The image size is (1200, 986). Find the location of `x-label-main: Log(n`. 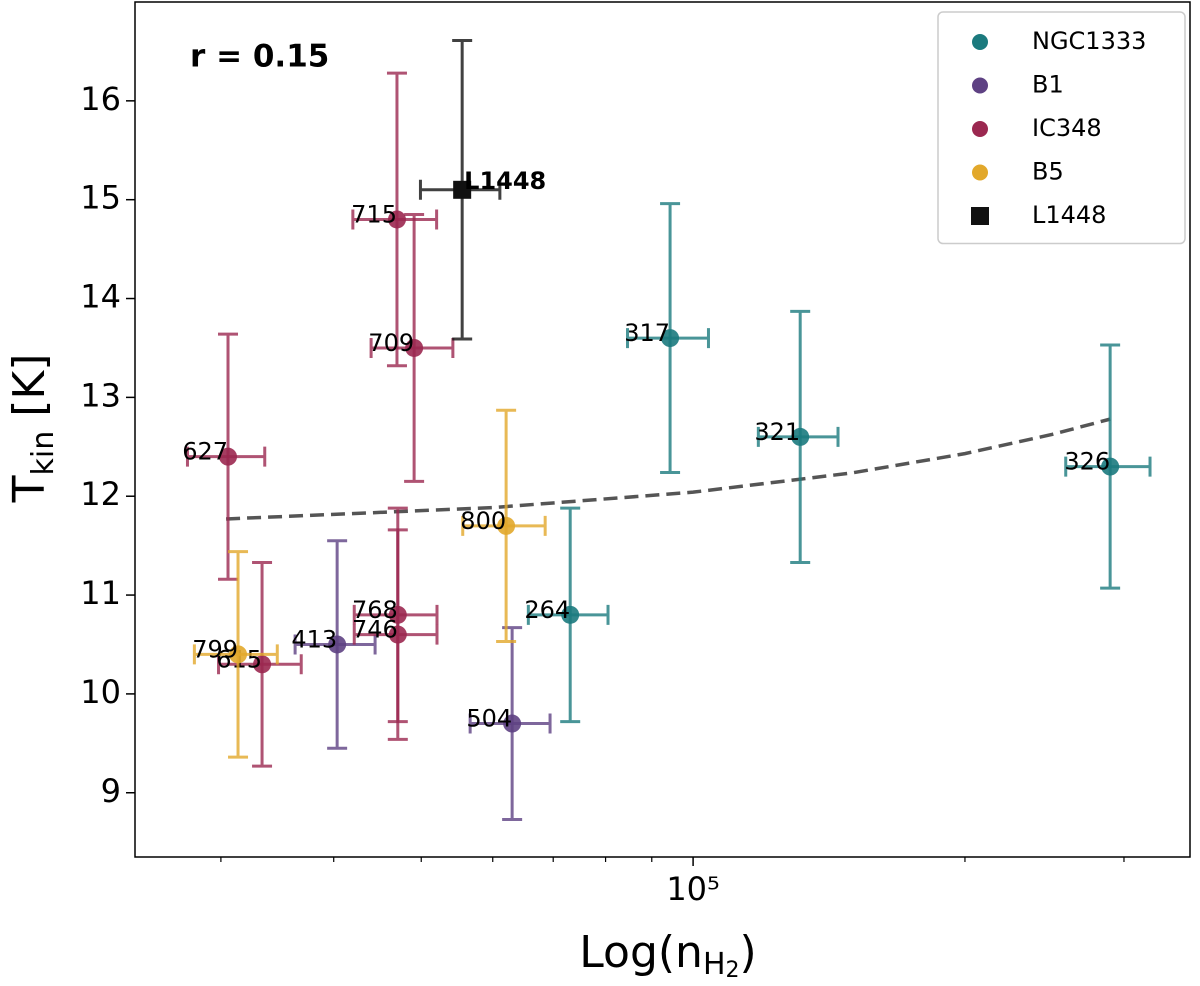

x-label-main: Log(n is located at coordinates (641, 952).